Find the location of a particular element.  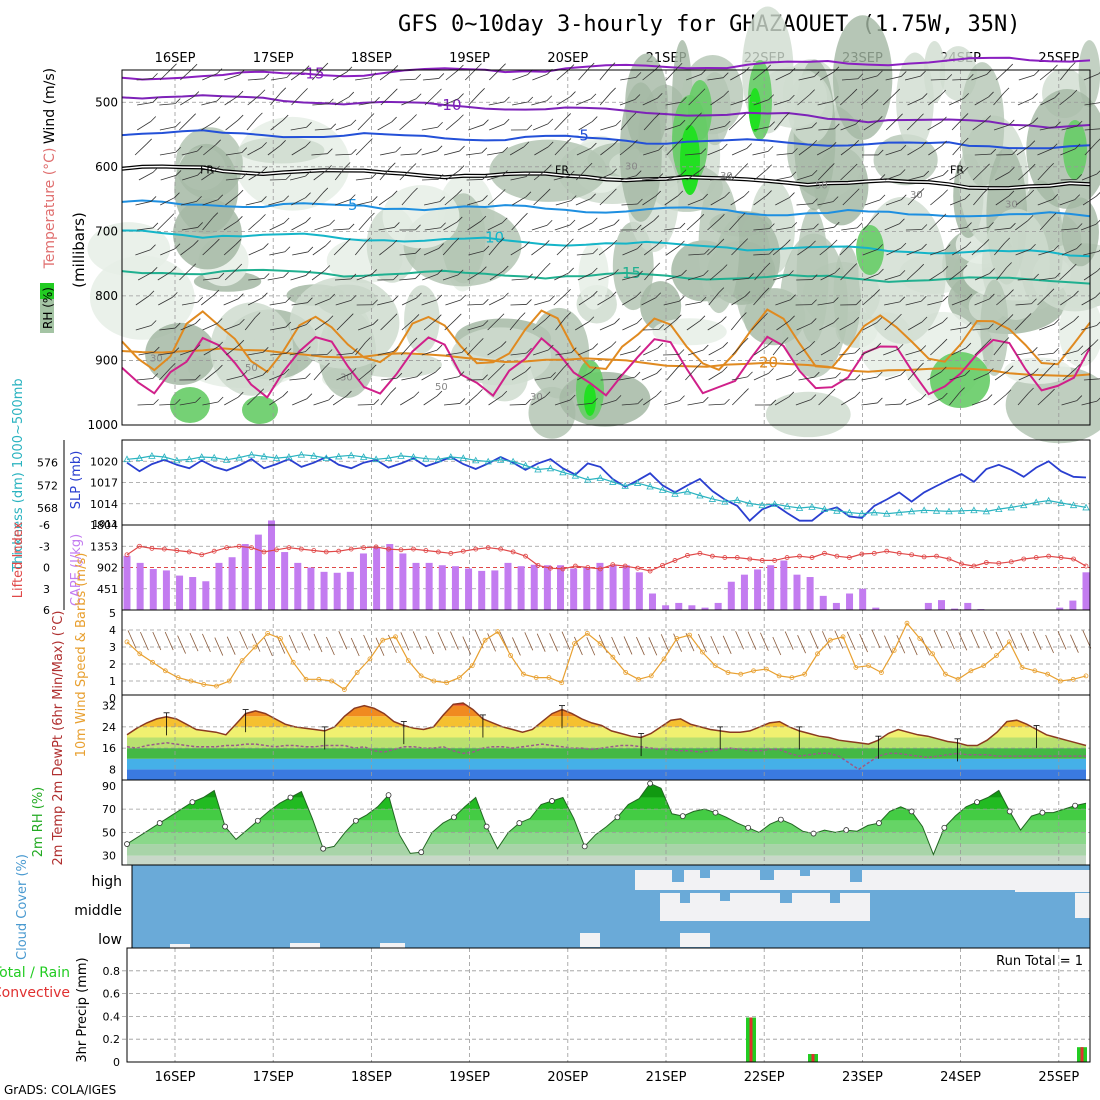

isotherm-label: -10 is located at coordinates (449, 105).